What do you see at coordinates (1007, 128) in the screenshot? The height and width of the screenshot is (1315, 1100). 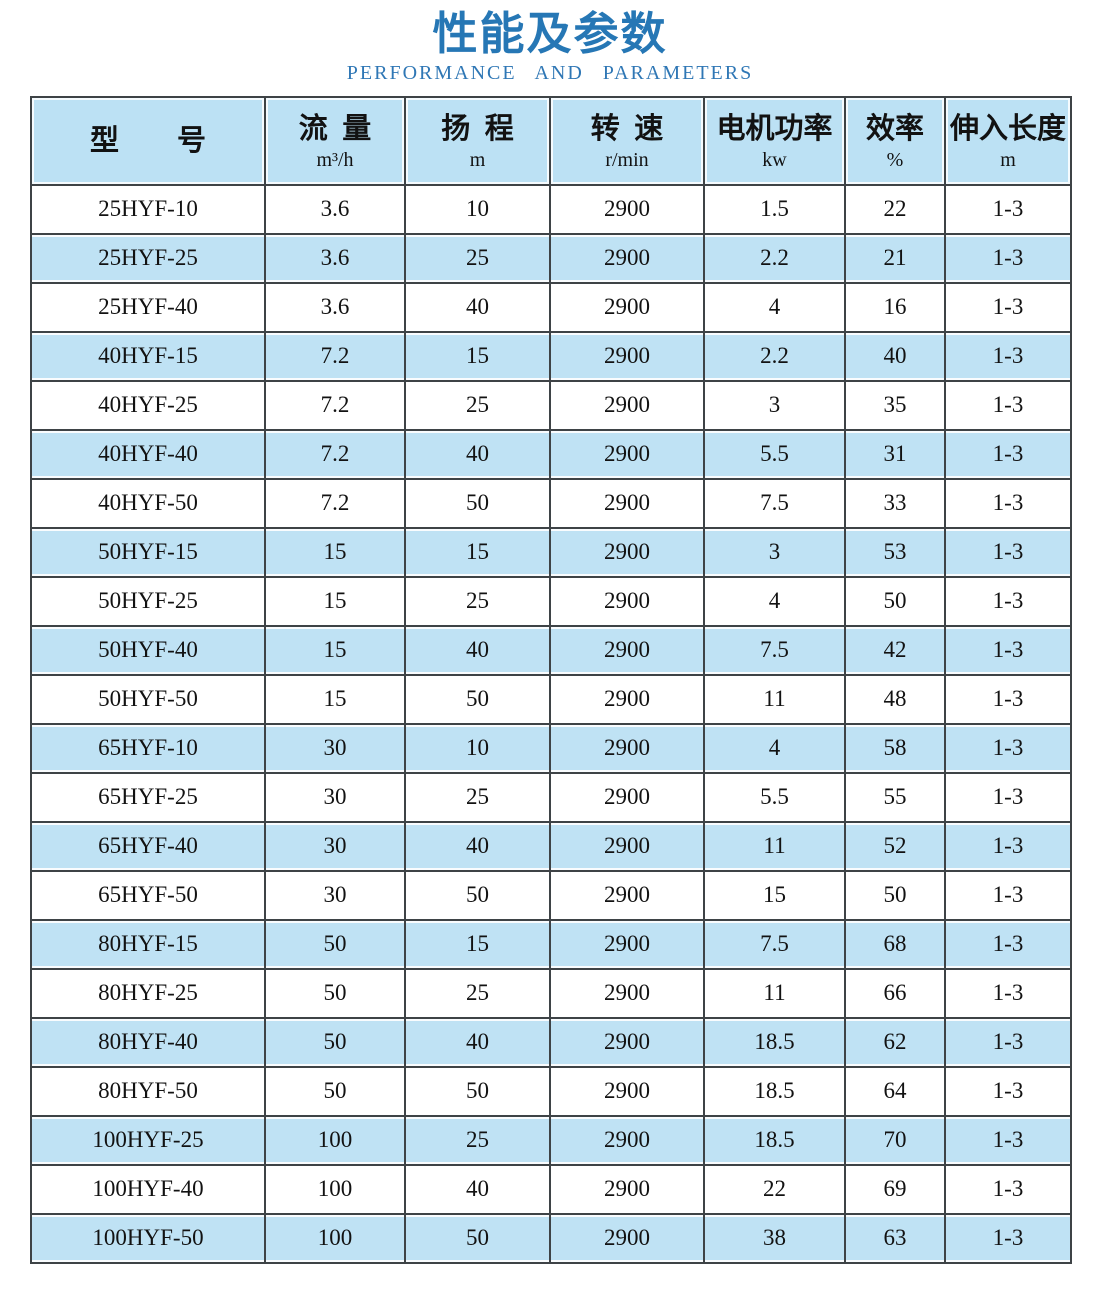 I see `header-label: 伸入长度` at bounding box center [1007, 128].